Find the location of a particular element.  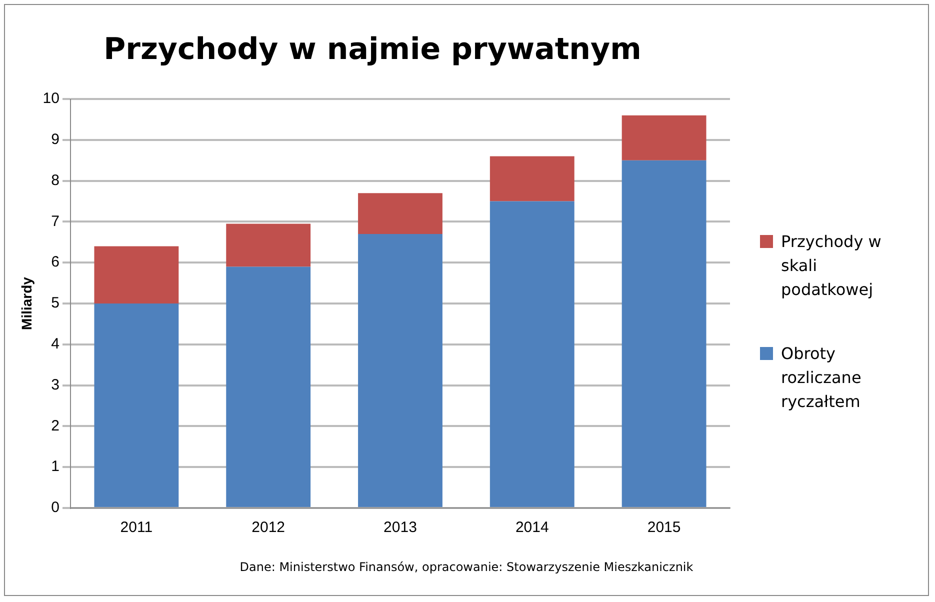

y-tick-label: 3 is located at coordinates (55, 385).